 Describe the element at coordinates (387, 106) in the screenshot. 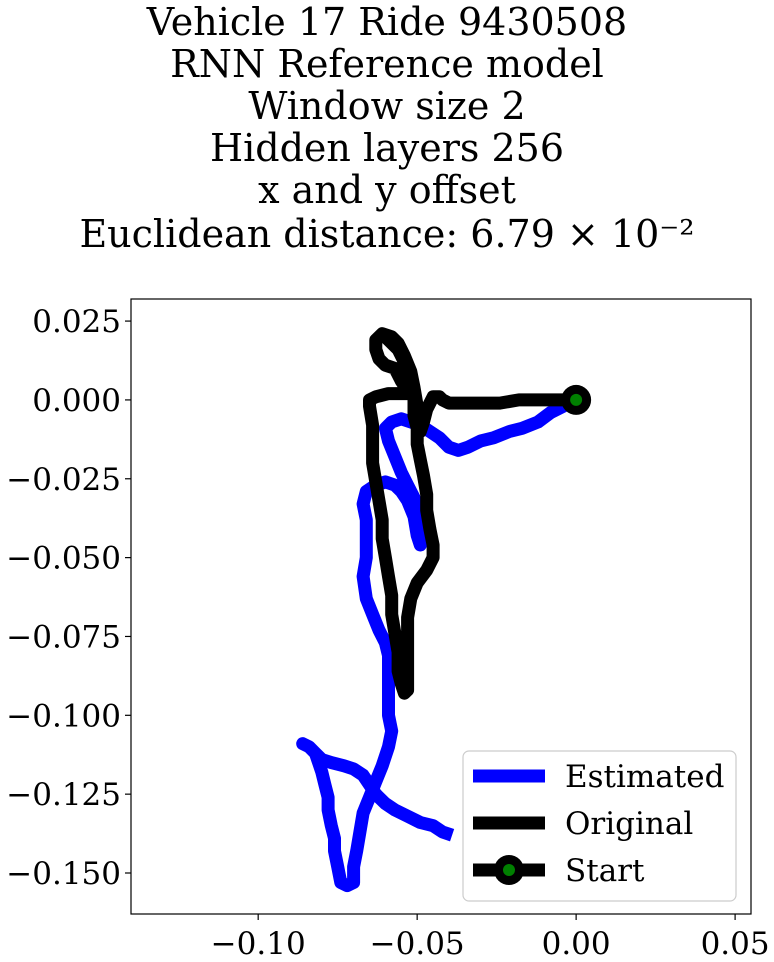

I see `title-line-3: Window size 2` at that location.